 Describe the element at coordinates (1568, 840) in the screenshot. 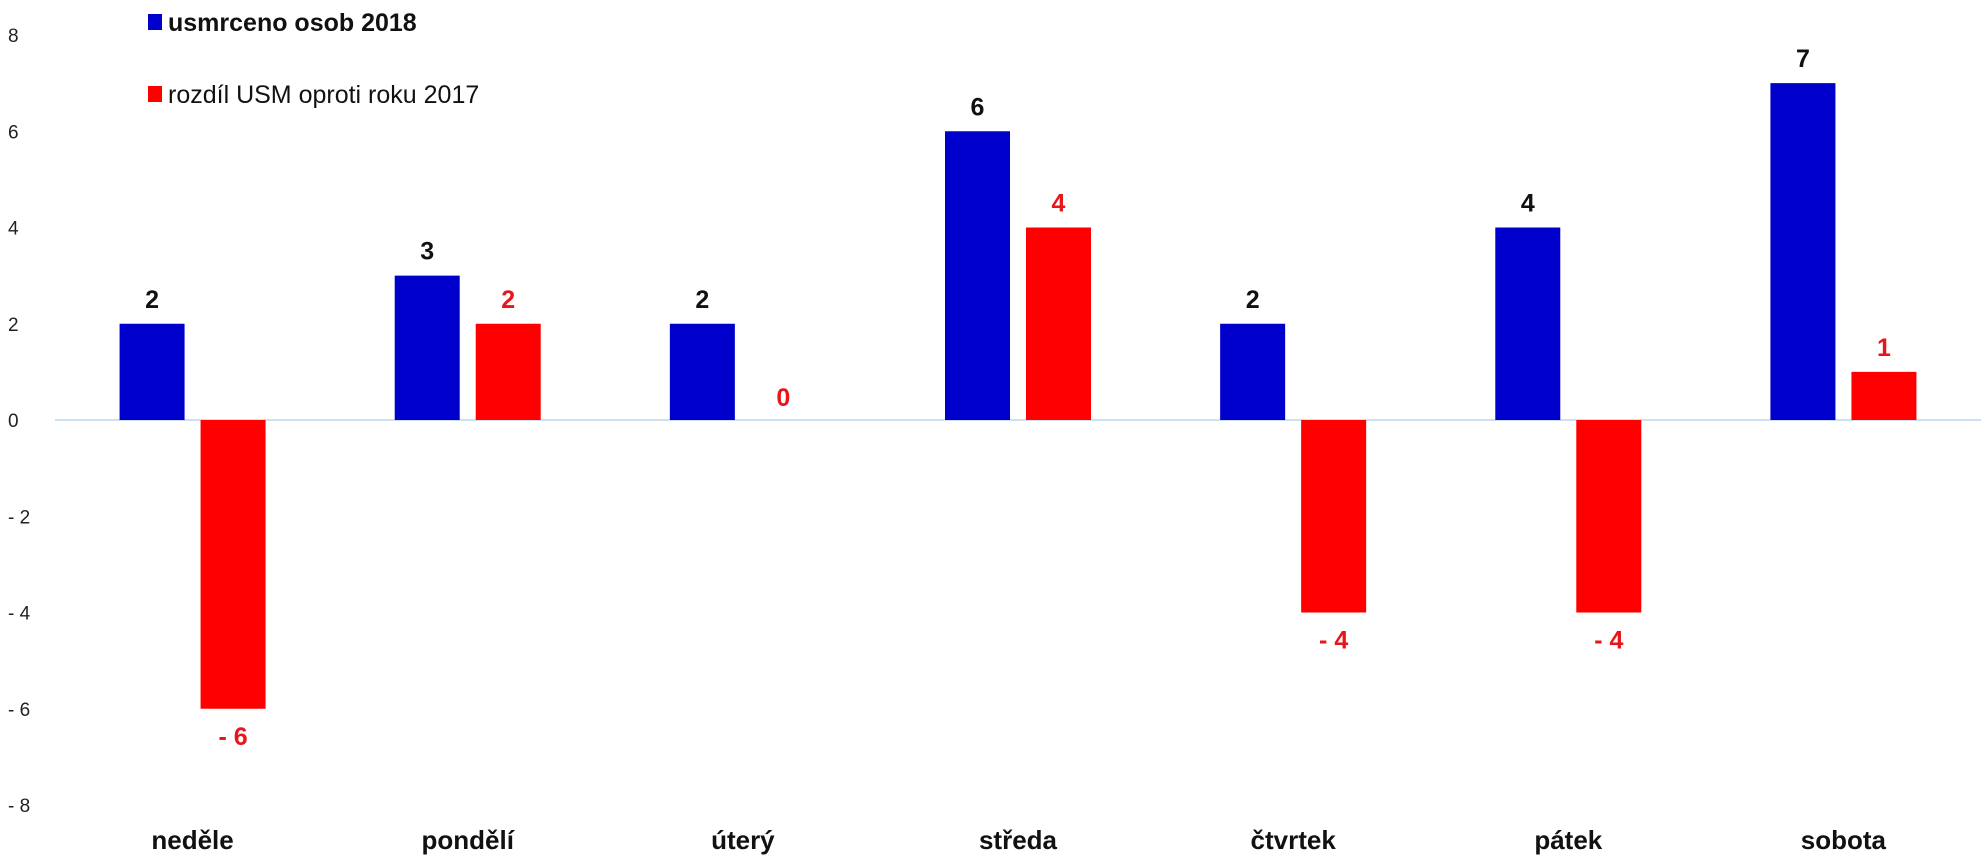

I see `x-category-label: pátek` at that location.